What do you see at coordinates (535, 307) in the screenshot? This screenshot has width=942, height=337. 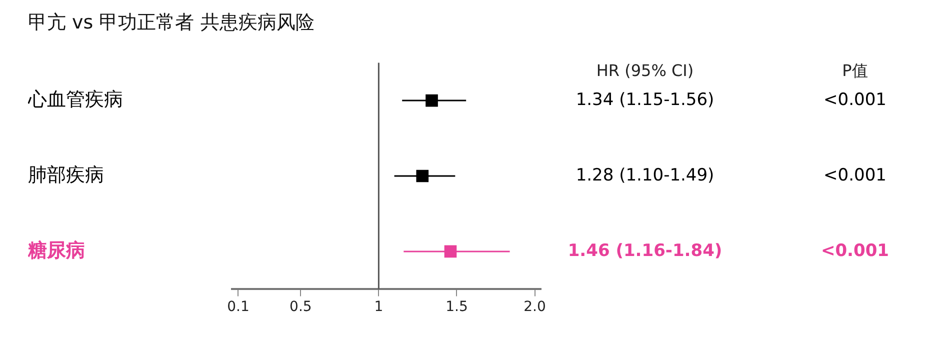 I see `x-tick-label: 2.0` at bounding box center [535, 307].